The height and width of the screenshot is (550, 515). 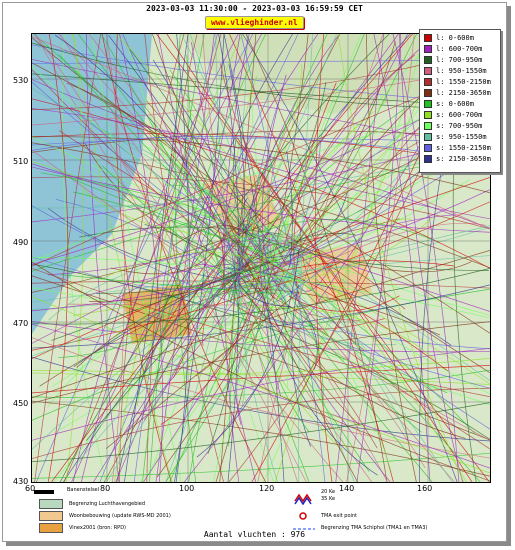 I want to click on legend-vinex: Vinex2001 (bron: RPD), so click(x=82, y=528).